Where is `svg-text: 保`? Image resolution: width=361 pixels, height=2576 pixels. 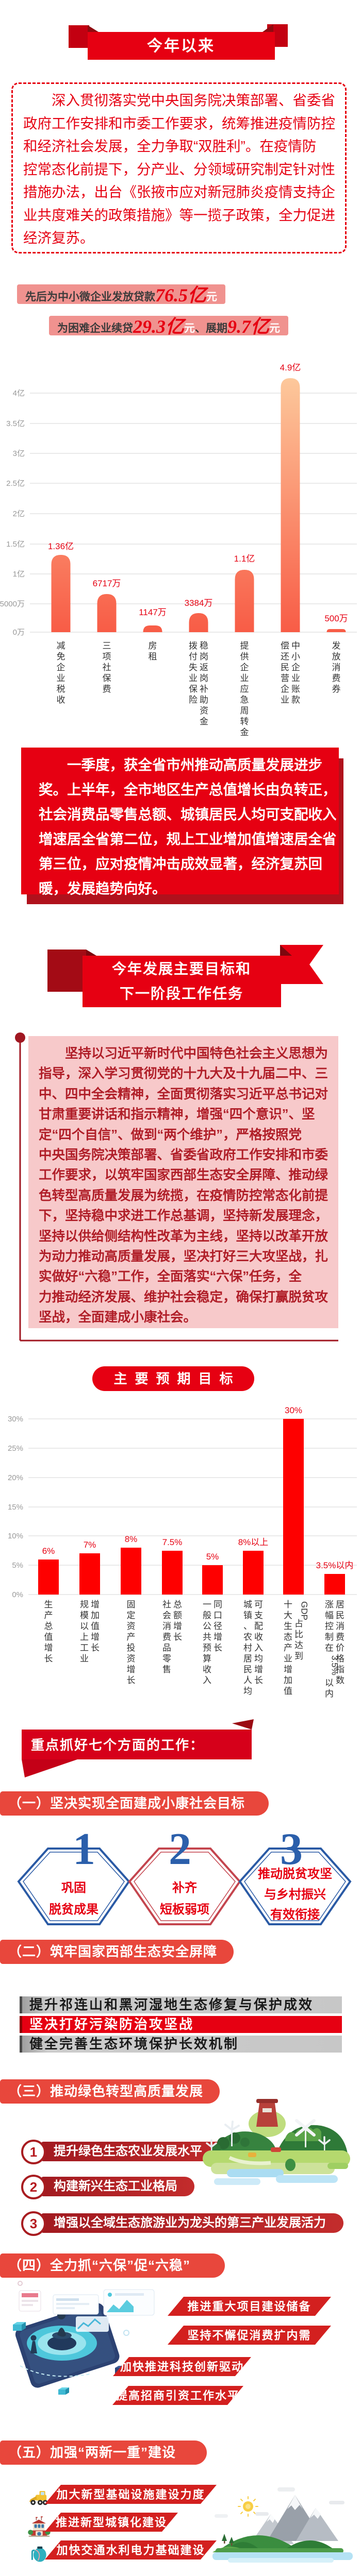
svg-text: 保 is located at coordinates (193, 689).